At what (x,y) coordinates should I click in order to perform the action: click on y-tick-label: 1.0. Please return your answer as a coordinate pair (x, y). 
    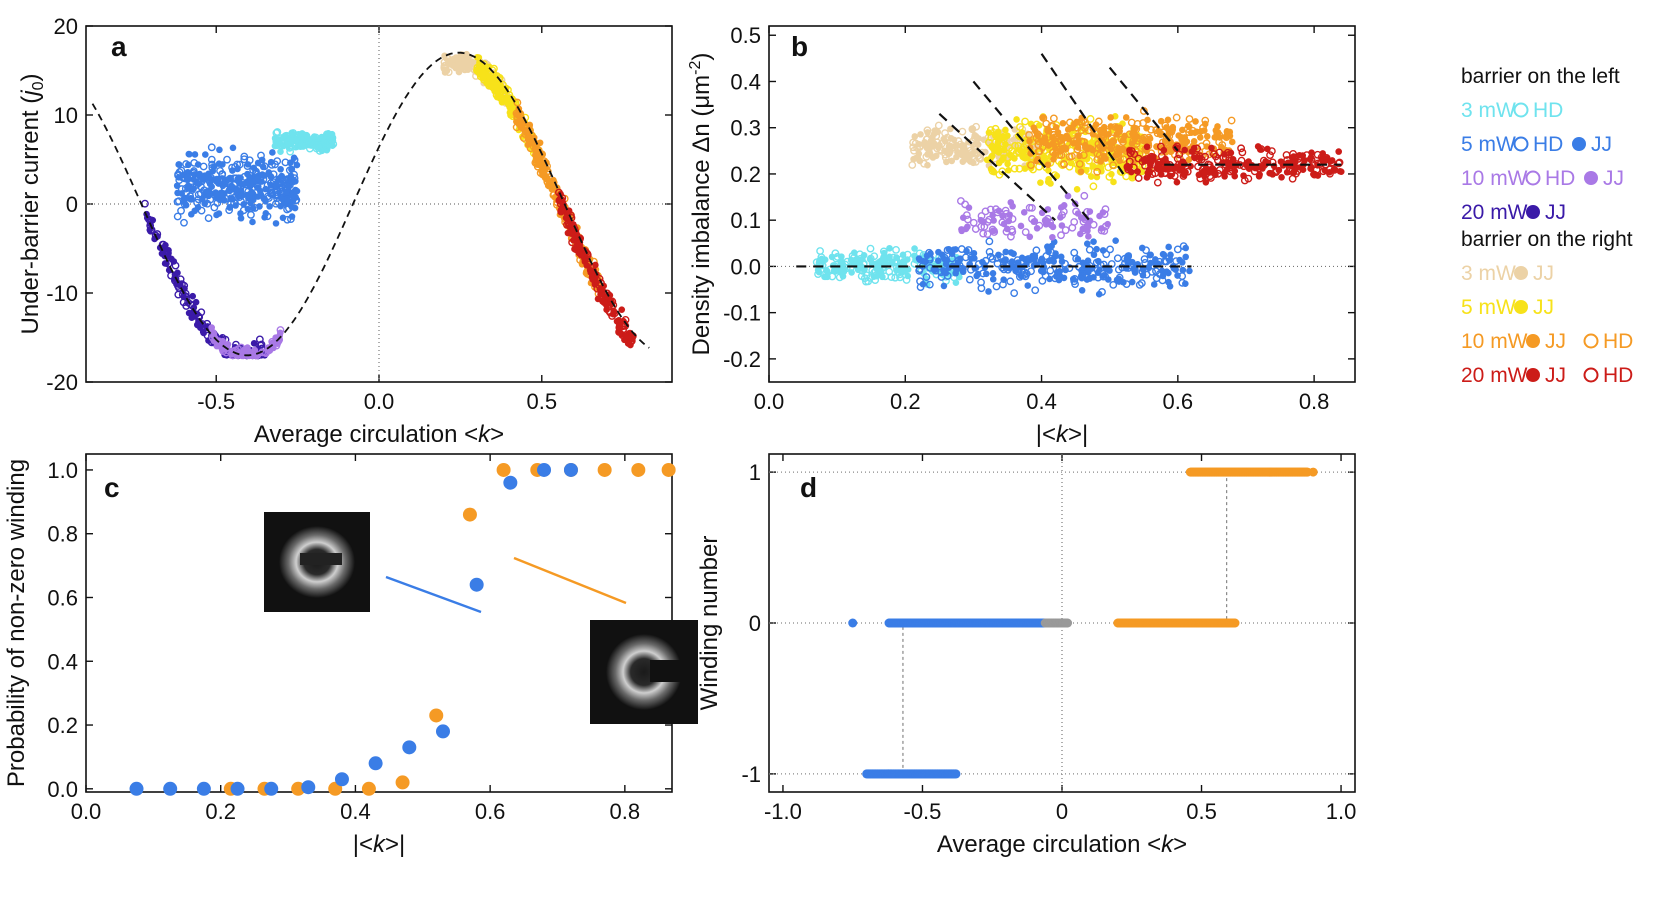
    Looking at the image, I should click on (62, 470).